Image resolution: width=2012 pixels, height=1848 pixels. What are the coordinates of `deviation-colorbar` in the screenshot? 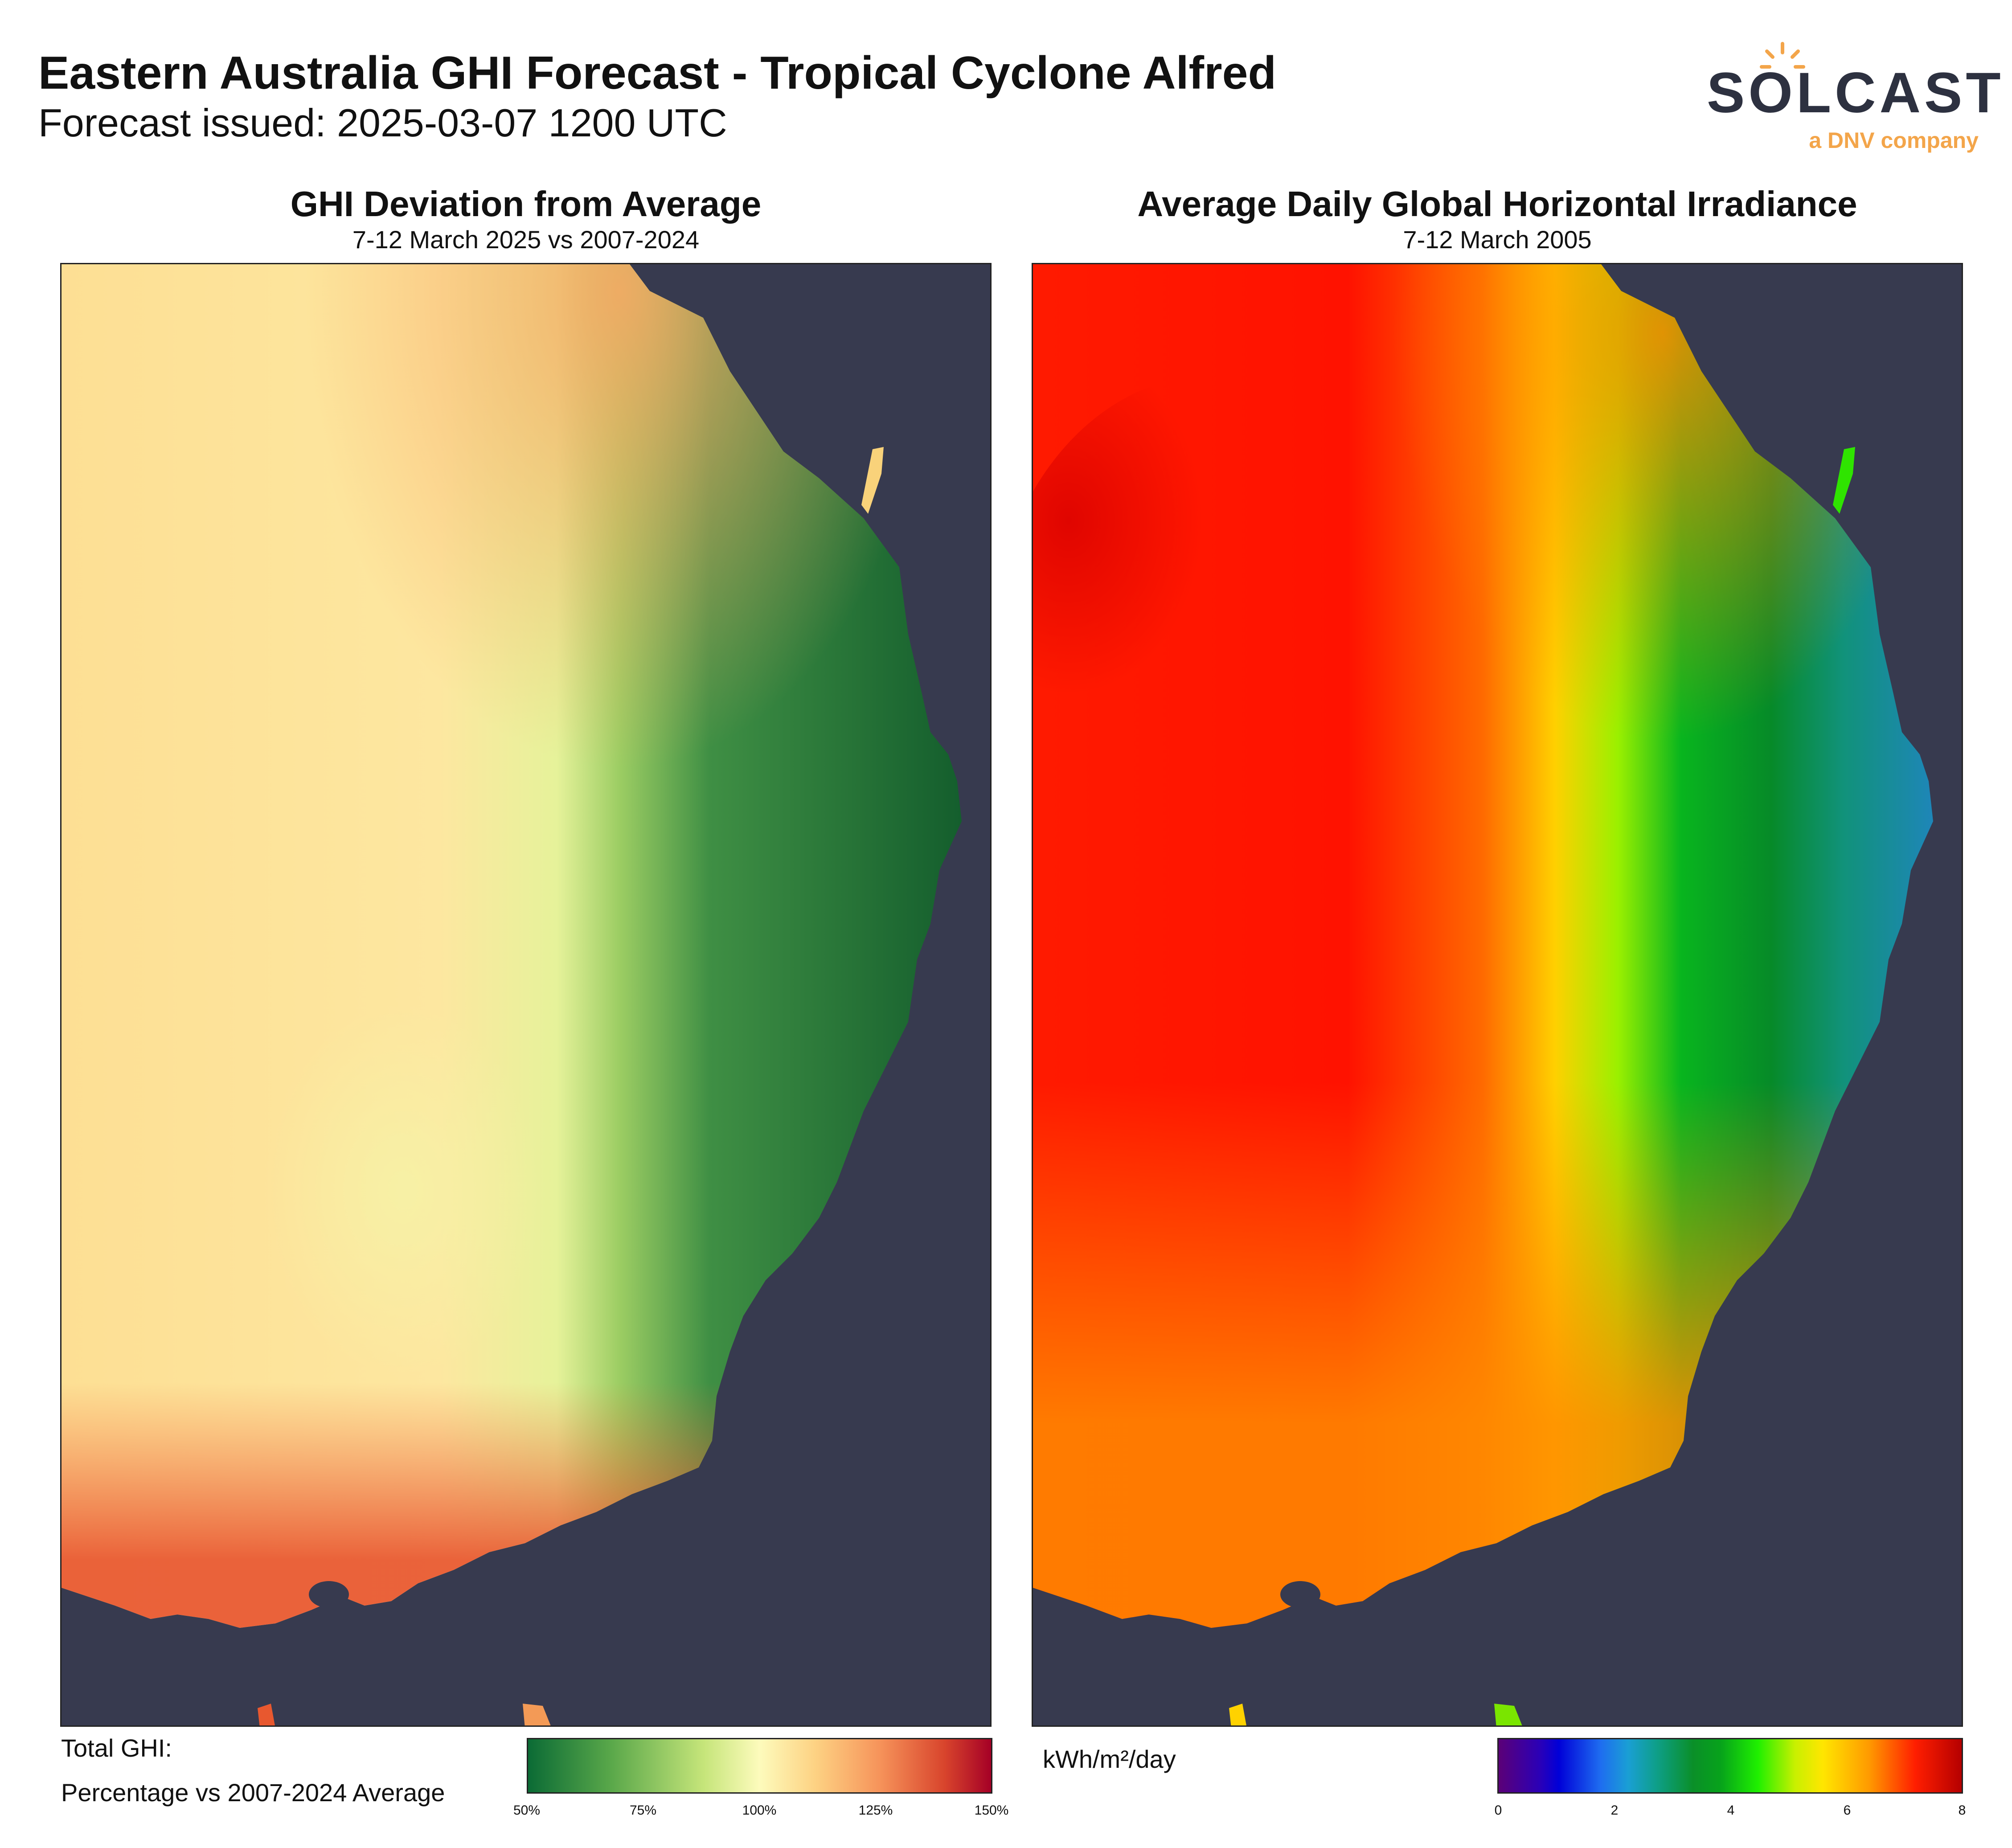 It's located at (759, 1766).